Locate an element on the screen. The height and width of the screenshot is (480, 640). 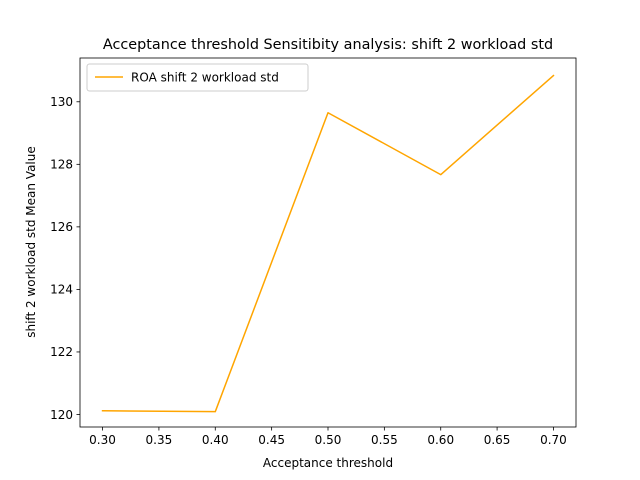
legend: ROA shift 2 workload std is located at coordinates (197, 77).